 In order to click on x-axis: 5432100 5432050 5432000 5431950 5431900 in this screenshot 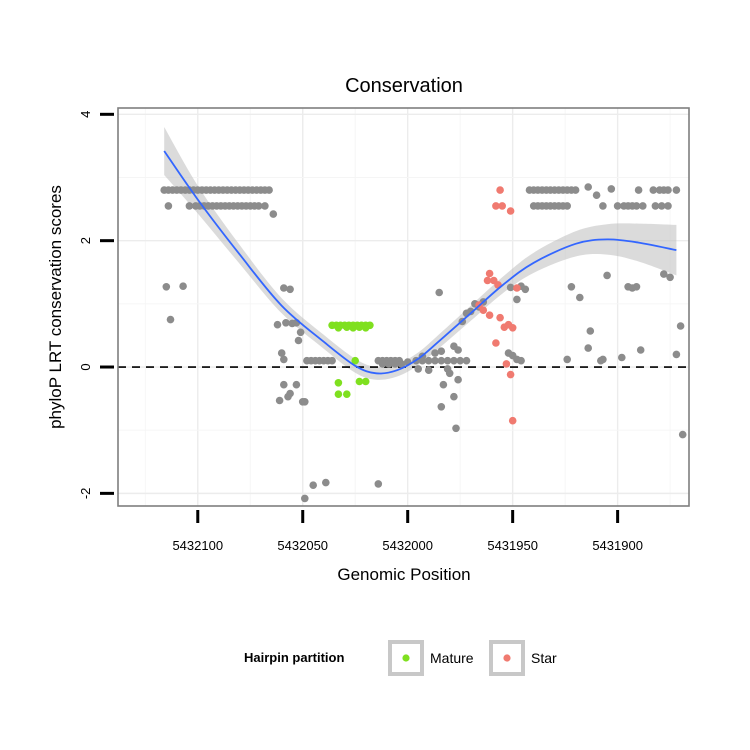, I will do `click(407, 531)`.